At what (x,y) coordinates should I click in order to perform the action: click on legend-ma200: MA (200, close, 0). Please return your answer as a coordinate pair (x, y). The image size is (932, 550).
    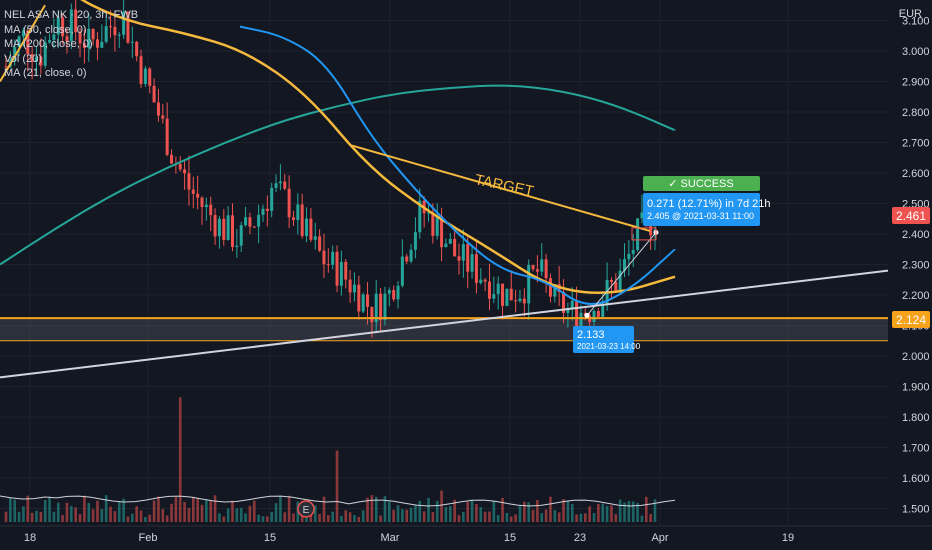
    Looking at the image, I should click on (48, 44).